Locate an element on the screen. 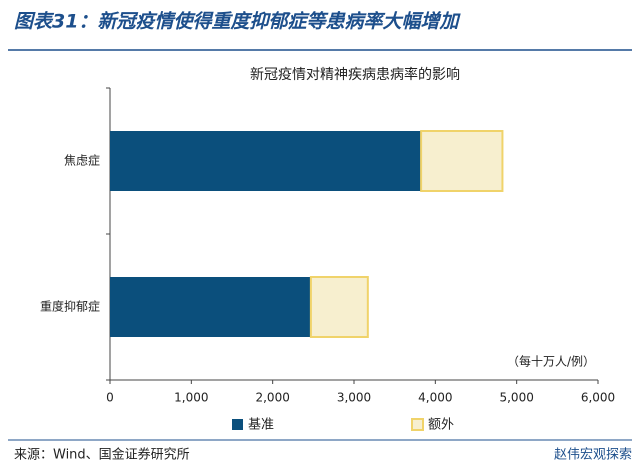  y-tick-label: 焦虑症 is located at coordinates (82, 160).